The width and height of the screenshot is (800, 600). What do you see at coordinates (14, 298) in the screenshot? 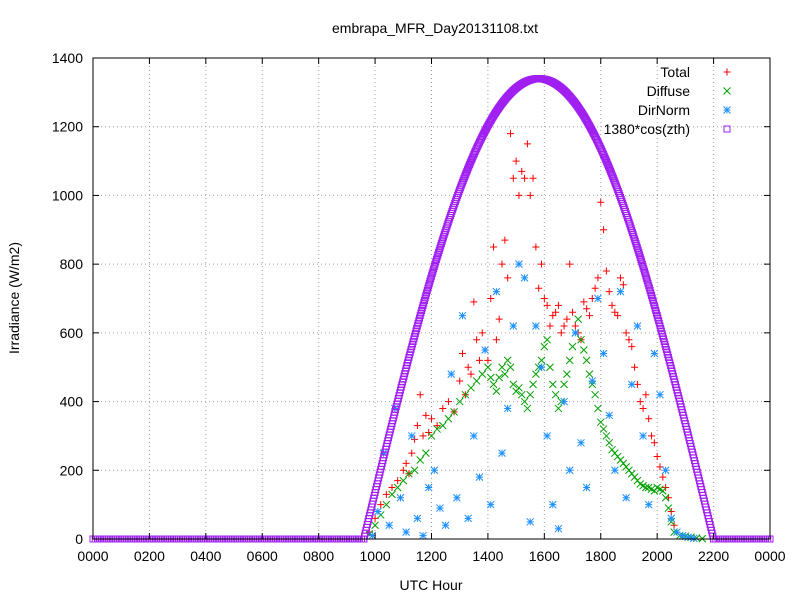
I see `y-axis-label: Irradiance (W/m2)` at bounding box center [14, 298].